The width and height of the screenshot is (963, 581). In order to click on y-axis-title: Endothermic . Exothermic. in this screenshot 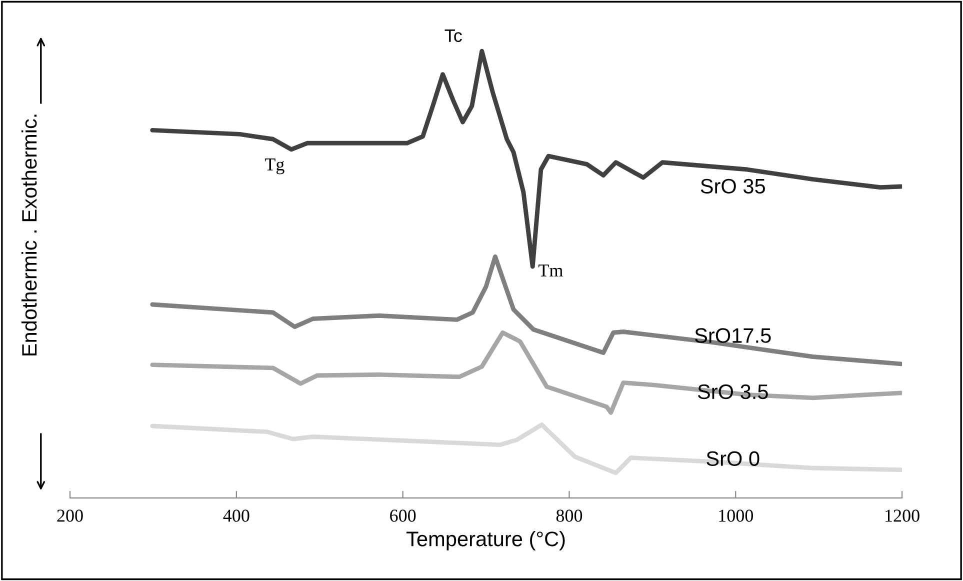, I will do `click(29, 235)`.